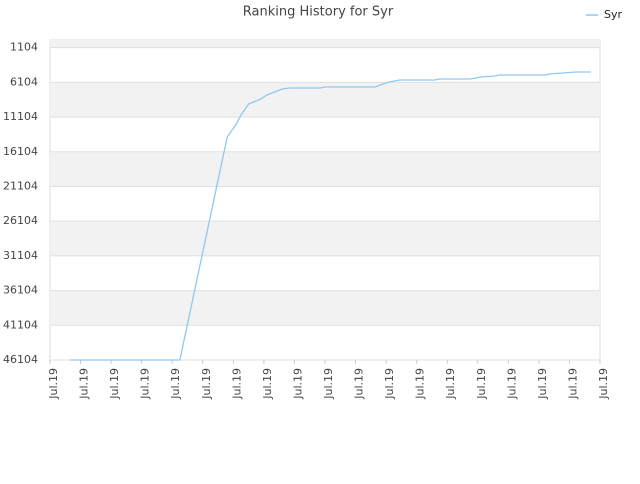 Image resolution: width=640 pixels, height=484 pixels. Describe the element at coordinates (318, 12) in the screenshot. I see `chart-title: Ranking History for Syr` at that location.